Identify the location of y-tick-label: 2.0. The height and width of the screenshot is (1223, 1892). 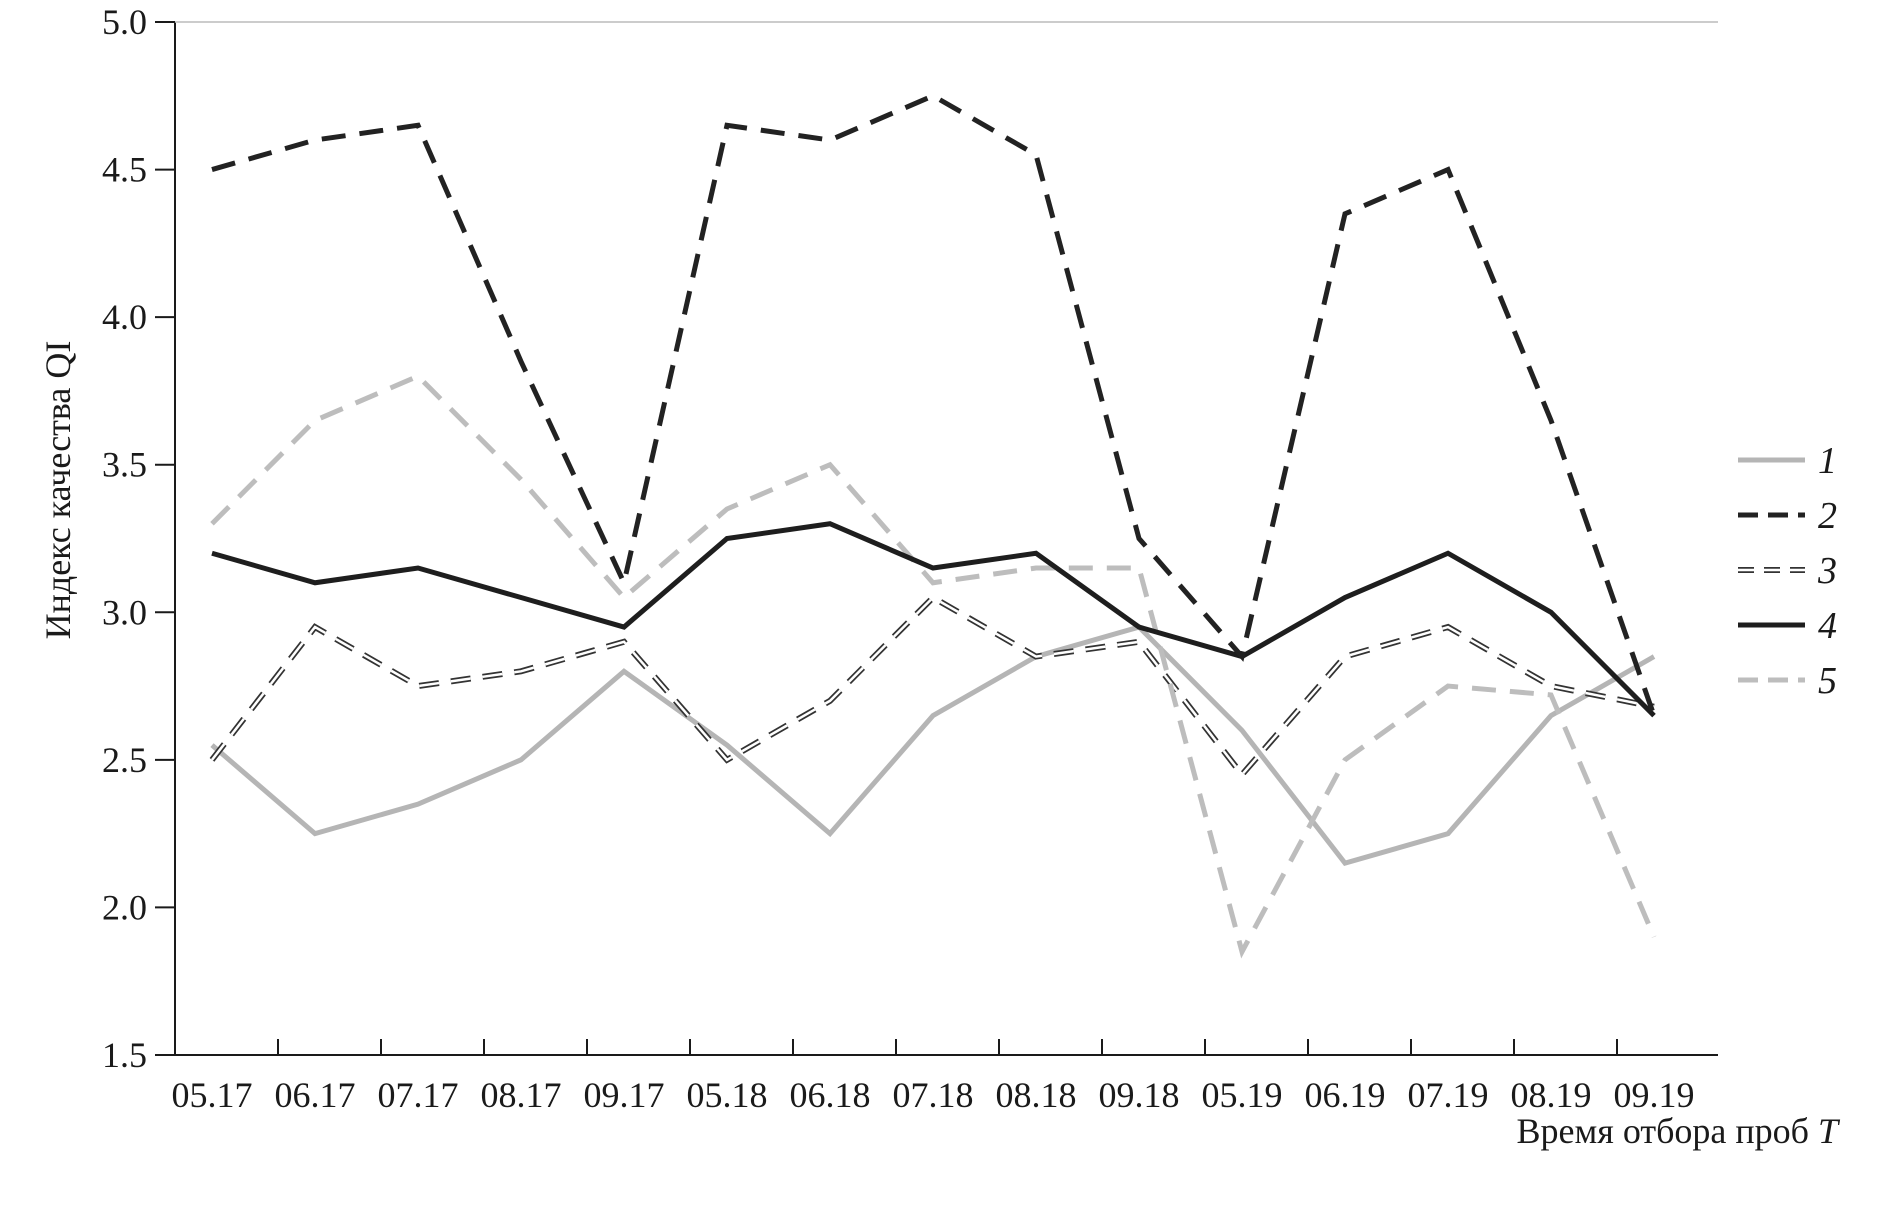
(124, 907).